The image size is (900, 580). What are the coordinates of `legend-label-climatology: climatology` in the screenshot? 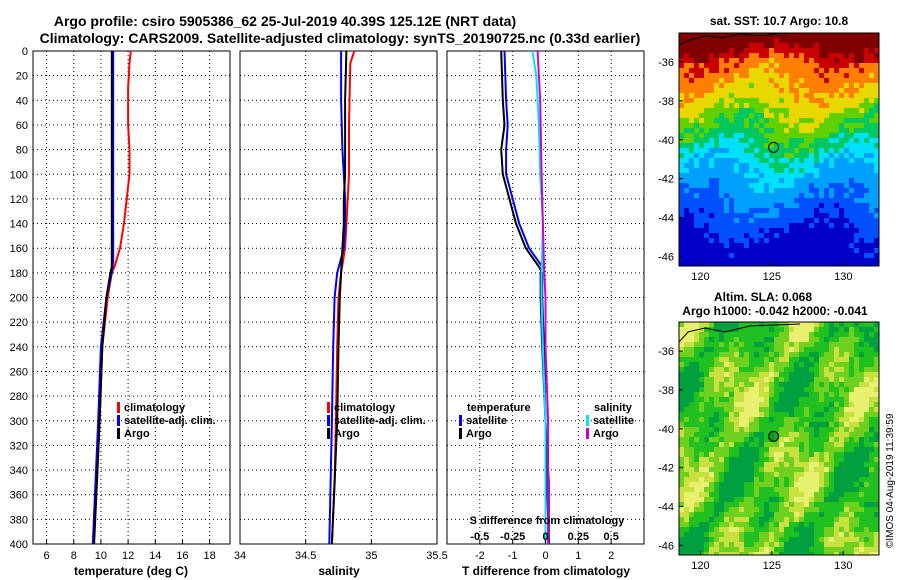 It's located at (365, 408).